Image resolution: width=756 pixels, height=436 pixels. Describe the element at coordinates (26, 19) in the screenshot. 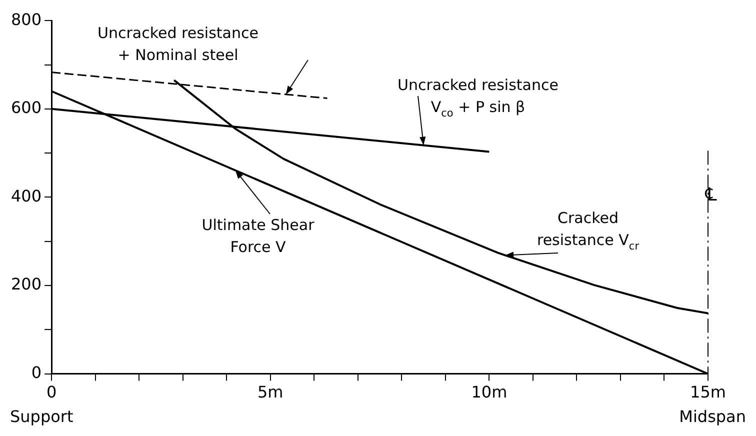

I see `y-tick-label: 800` at that location.